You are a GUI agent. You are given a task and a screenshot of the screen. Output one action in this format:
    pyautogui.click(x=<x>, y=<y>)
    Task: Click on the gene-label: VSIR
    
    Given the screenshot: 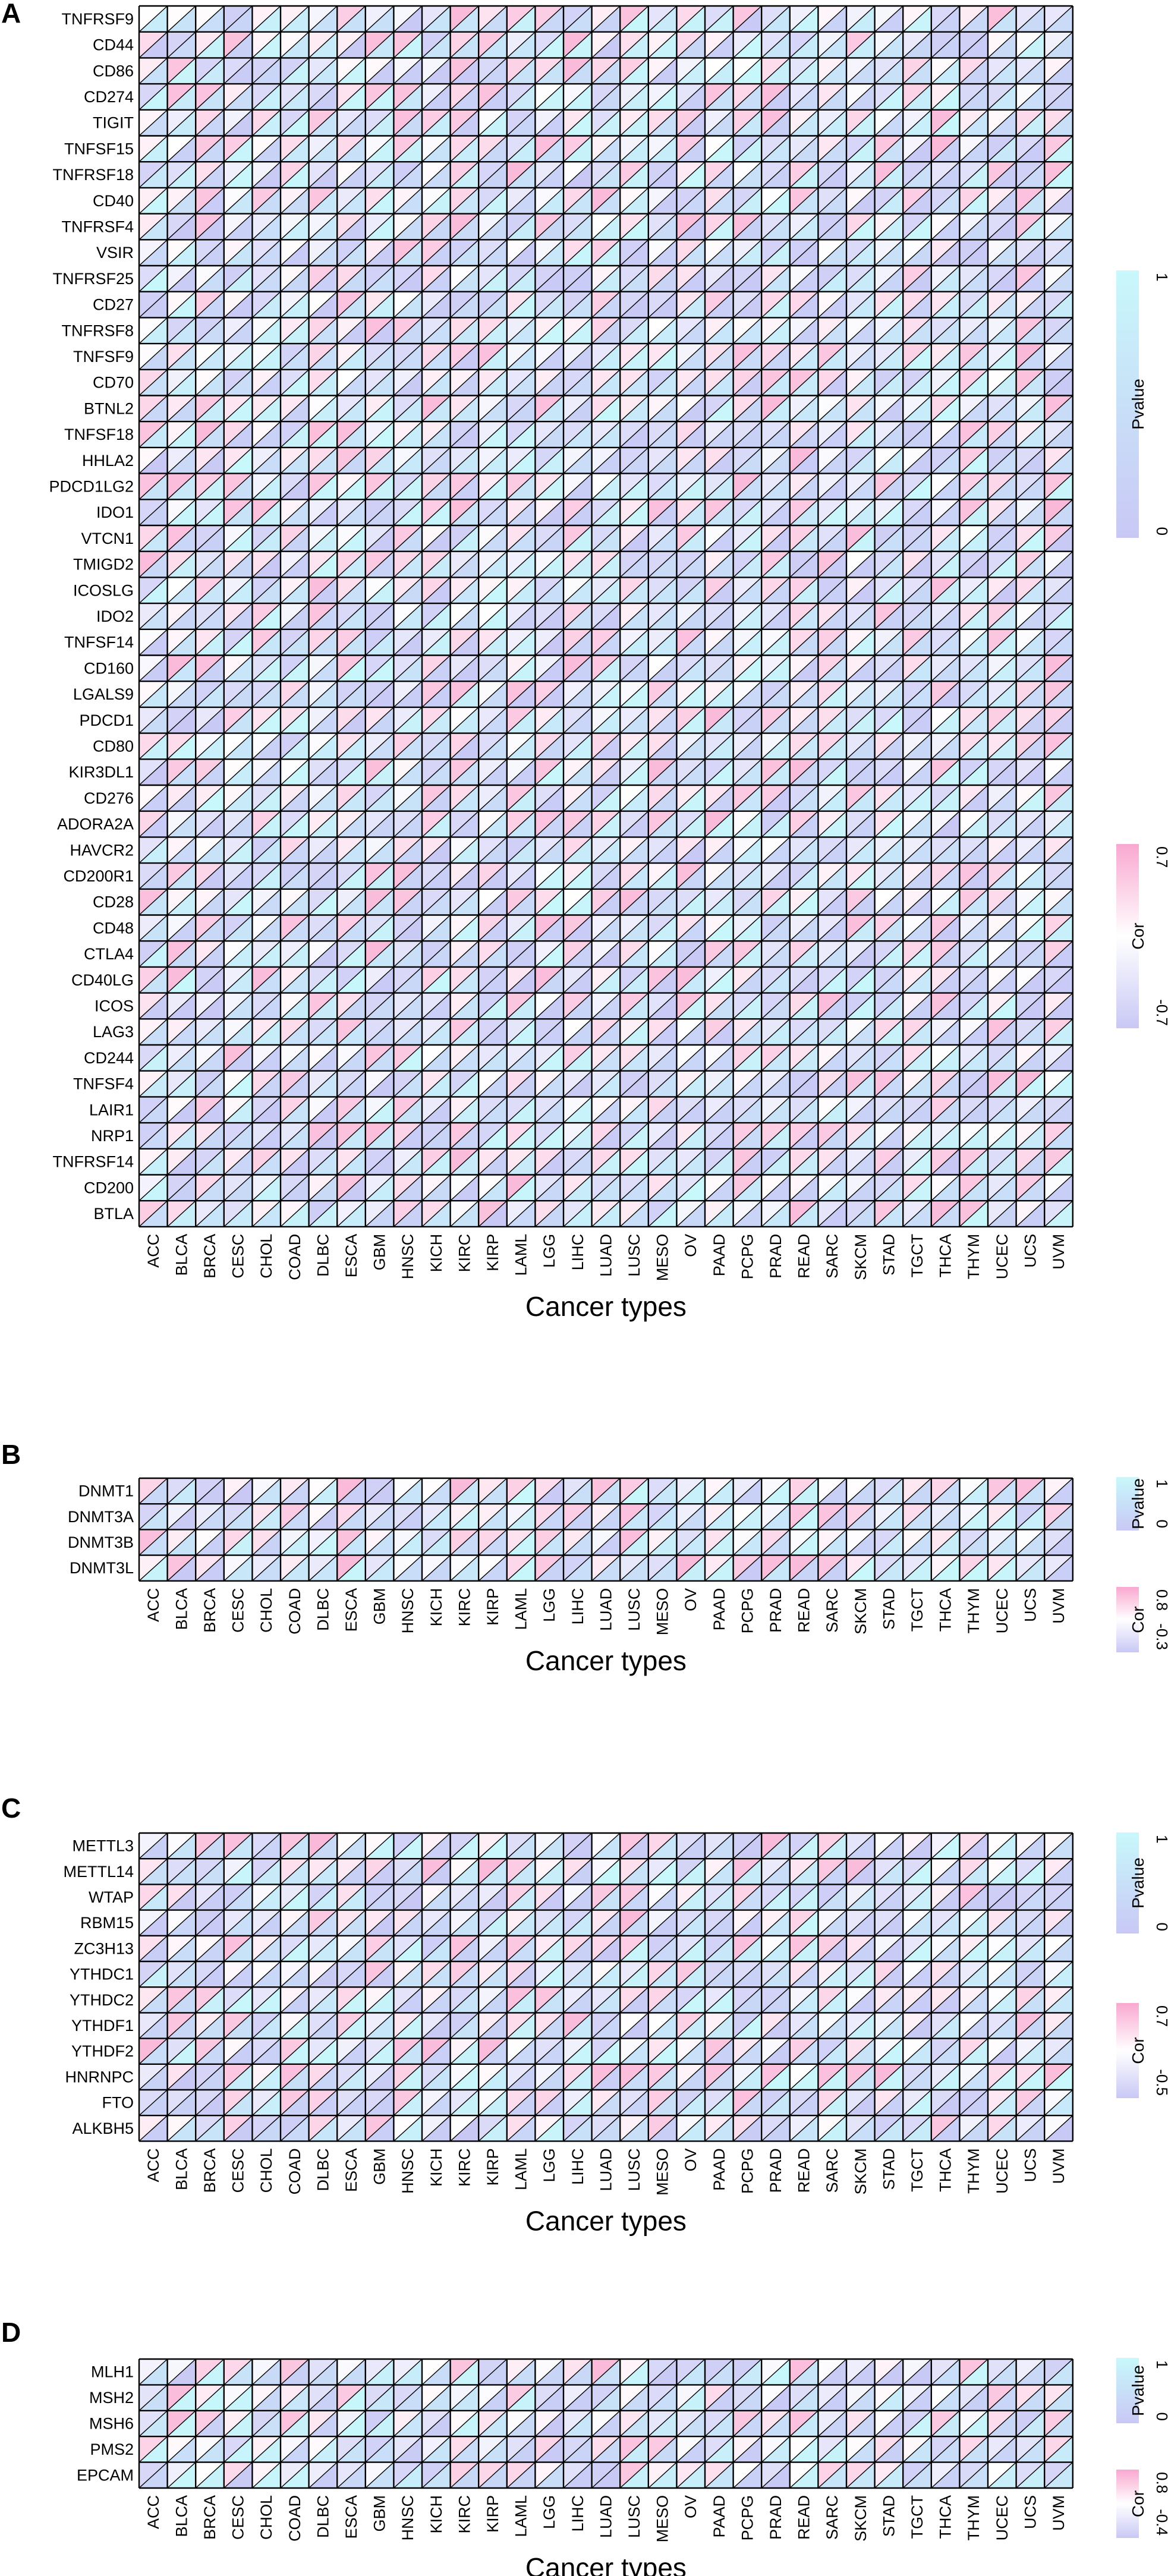 What is the action you would take?
    pyautogui.click(x=115, y=253)
    